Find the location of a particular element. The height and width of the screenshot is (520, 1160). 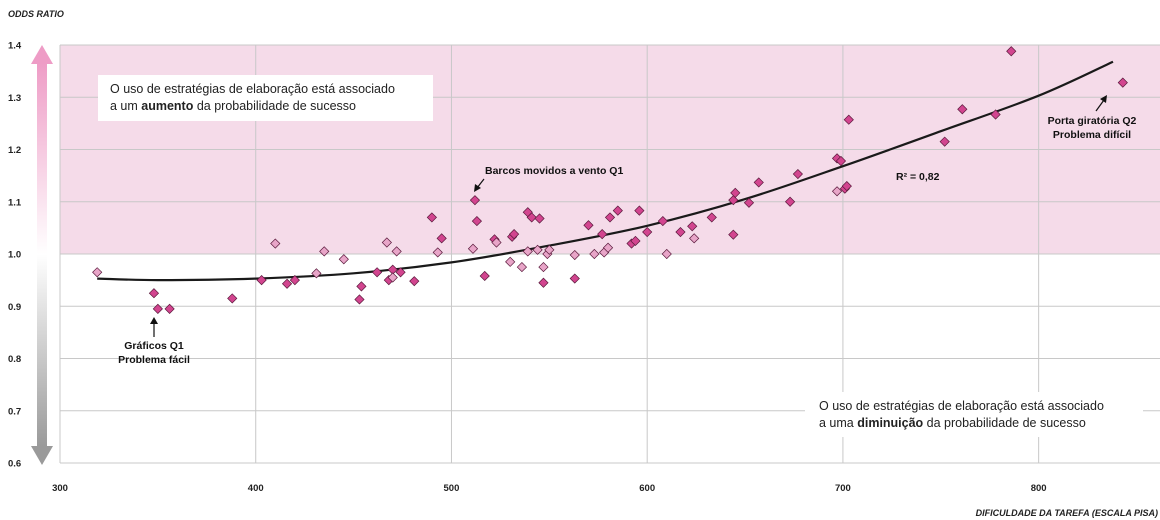

y-tick-labels: 0.6 0.7 0.8 0.9 1.0 1.1 1.2 1.3 1.4 is located at coordinates (15, 255).